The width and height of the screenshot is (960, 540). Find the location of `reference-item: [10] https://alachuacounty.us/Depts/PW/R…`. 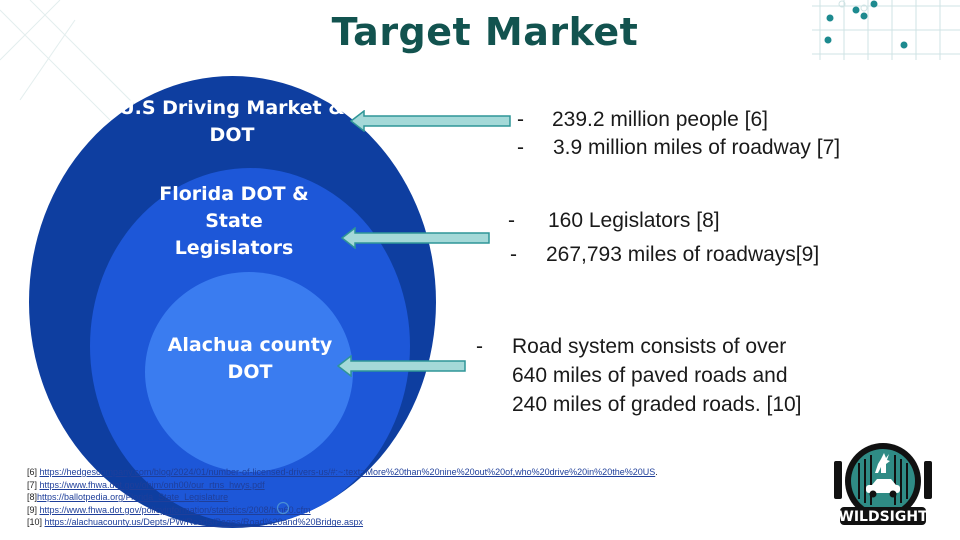

reference-item: [10] https://alachuacounty.us/Depts/PW/R… is located at coordinates (342, 522).